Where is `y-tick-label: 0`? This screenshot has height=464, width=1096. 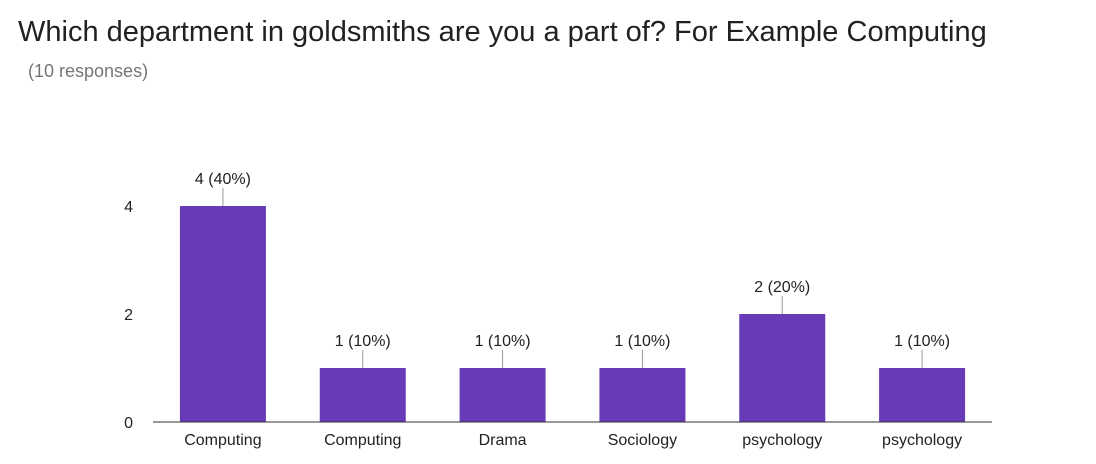 y-tick-label: 0 is located at coordinates (128, 423).